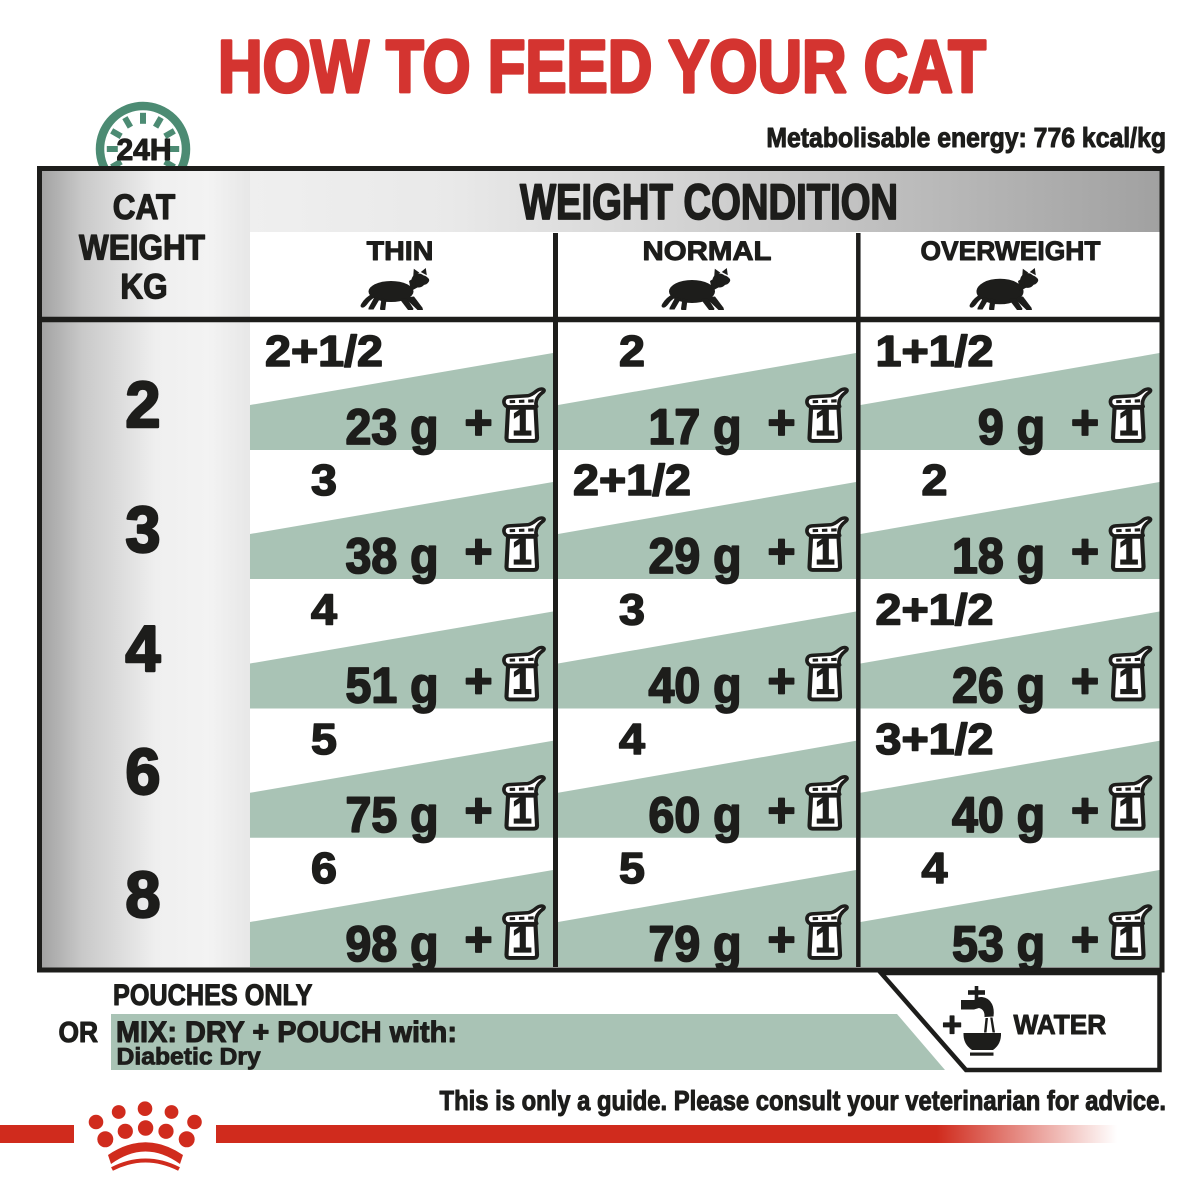  What do you see at coordinates (286, 1033) in the screenshot?
I see `svg-text: MIX: DRY + POUCH with:` at bounding box center [286, 1033].